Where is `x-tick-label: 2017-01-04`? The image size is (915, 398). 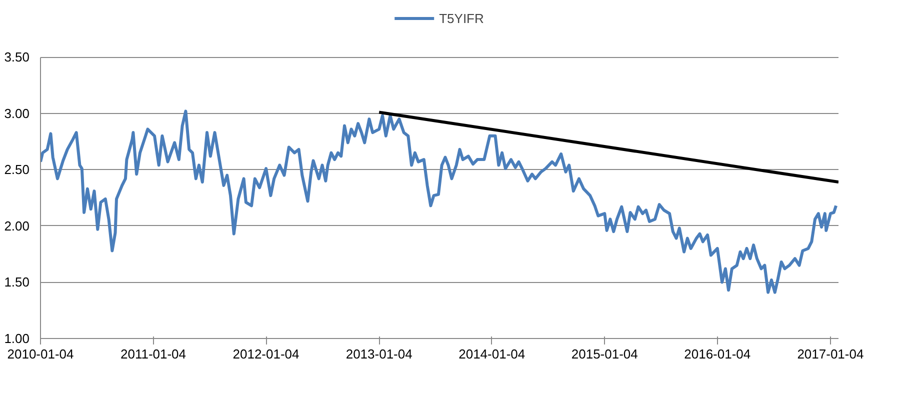 x-tick-label: 2017-01-04 is located at coordinates (830, 354).